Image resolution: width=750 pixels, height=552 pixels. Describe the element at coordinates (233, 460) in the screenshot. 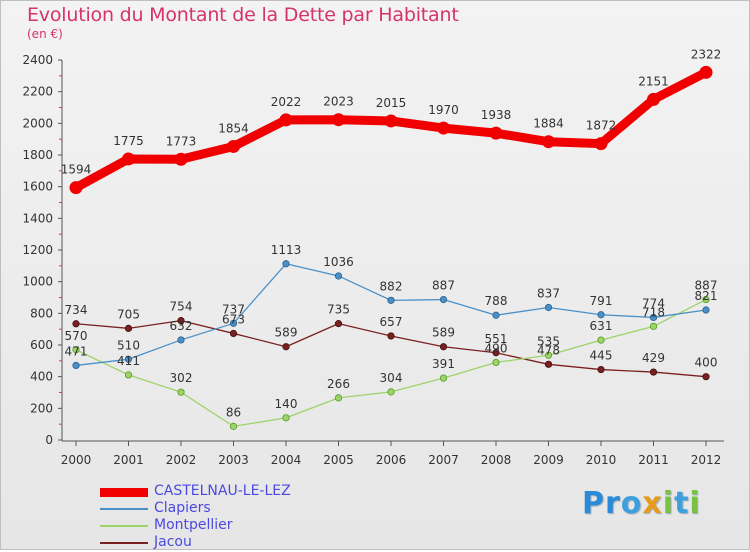

I see `x-tick-label: 2003` at that location.